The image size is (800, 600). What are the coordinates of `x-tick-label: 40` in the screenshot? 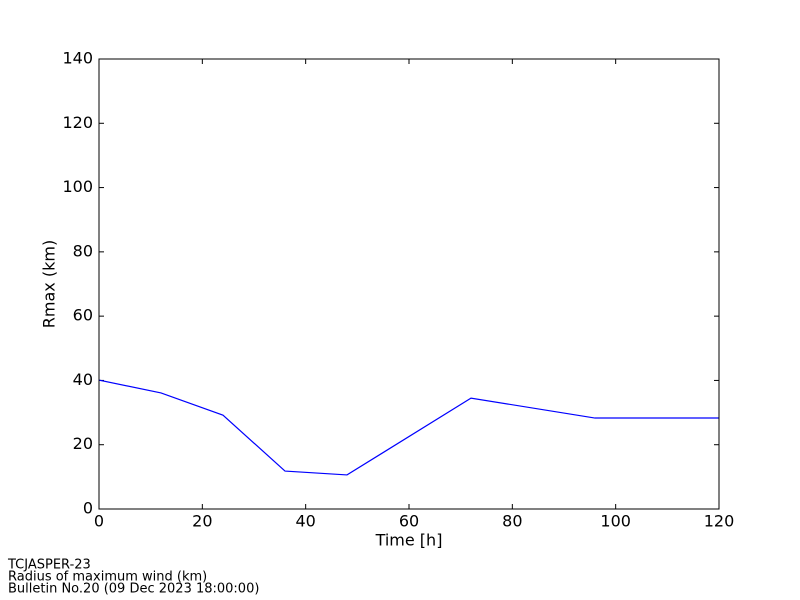 It's located at (305, 521).